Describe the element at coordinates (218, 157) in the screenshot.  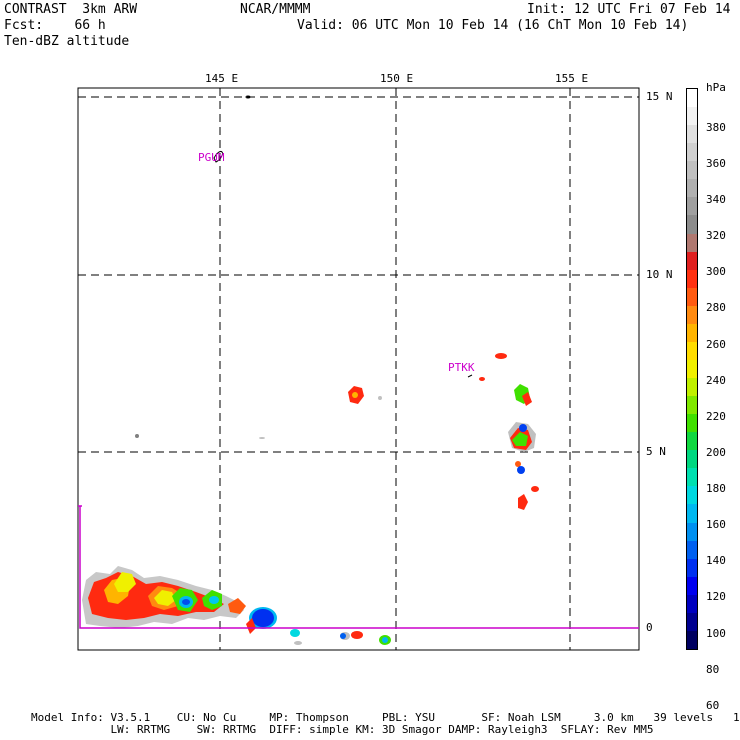
I see `guam-coastline` at that location.